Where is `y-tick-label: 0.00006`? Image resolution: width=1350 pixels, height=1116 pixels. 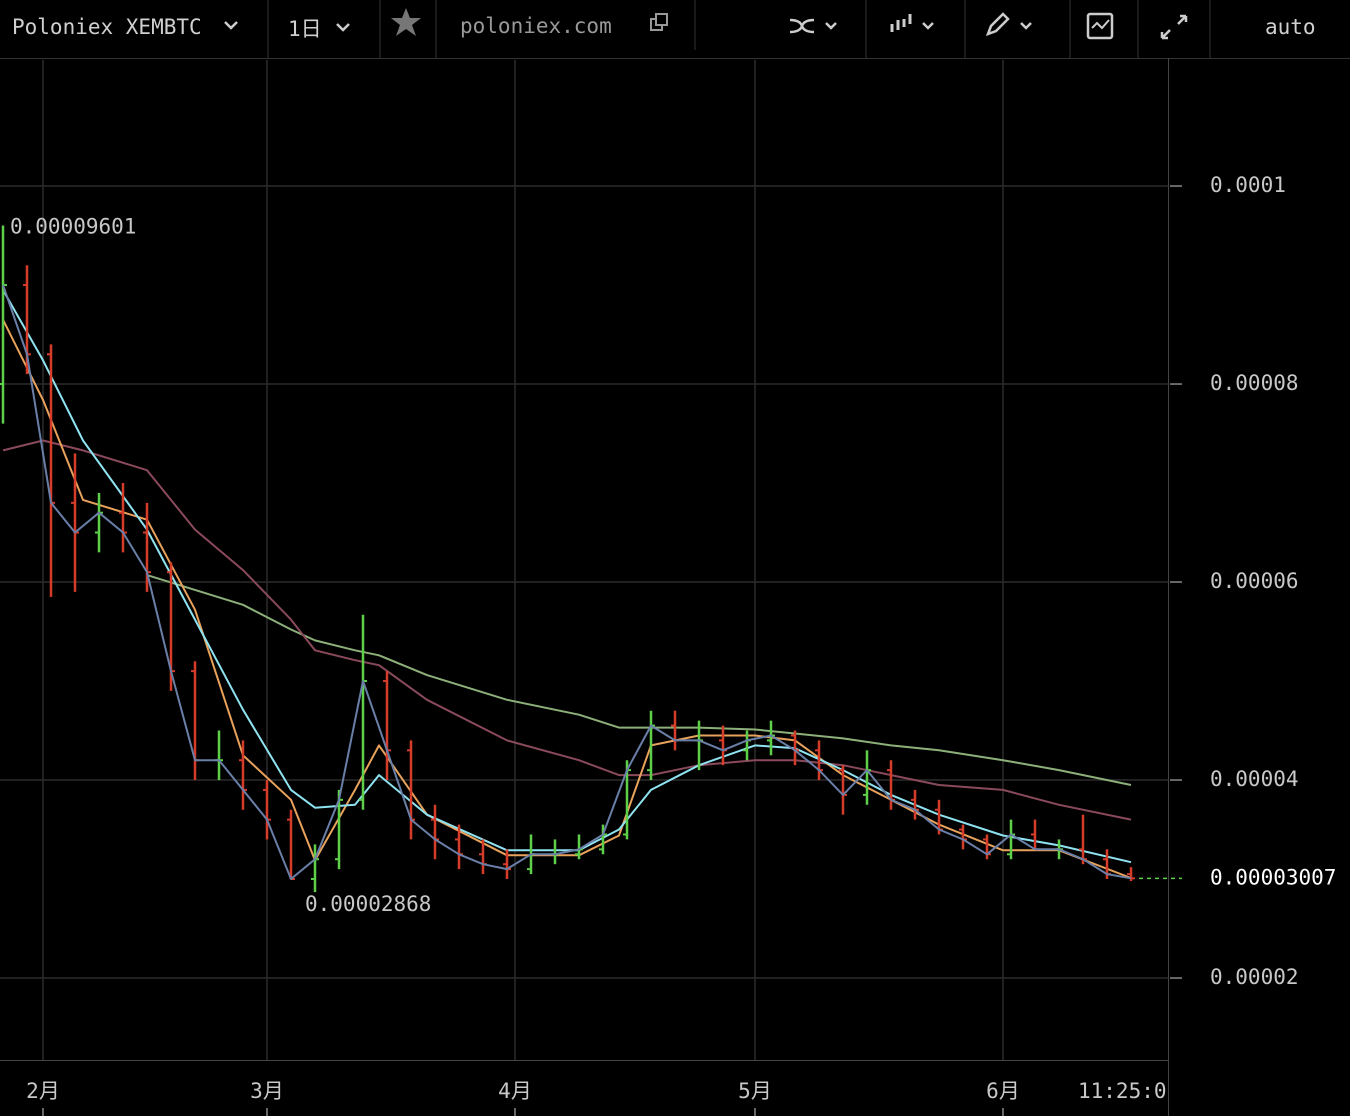 y-tick-label: 0.00006 is located at coordinates (1254, 581).